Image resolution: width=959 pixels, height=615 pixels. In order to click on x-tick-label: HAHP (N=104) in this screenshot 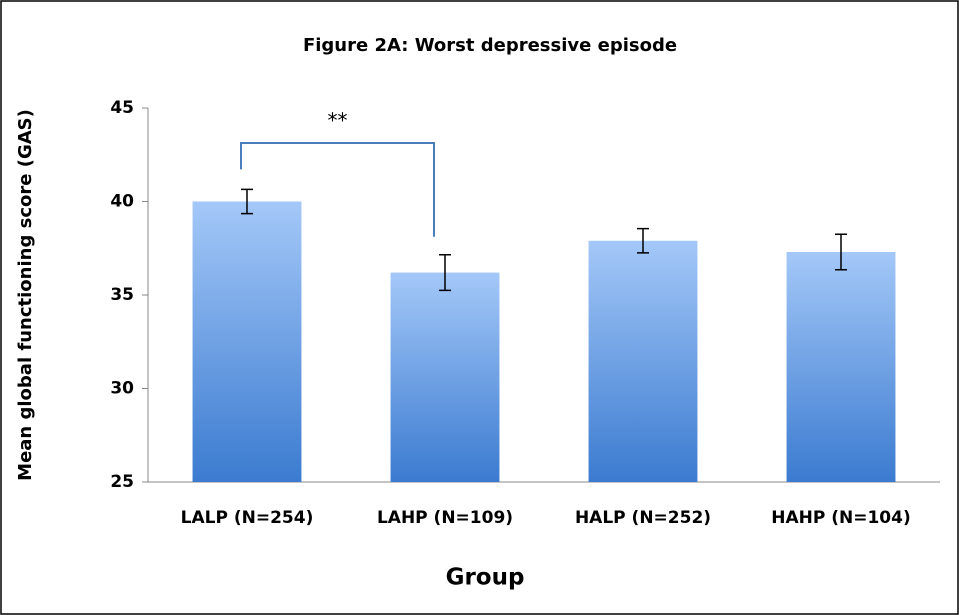, I will do `click(841, 518)`.